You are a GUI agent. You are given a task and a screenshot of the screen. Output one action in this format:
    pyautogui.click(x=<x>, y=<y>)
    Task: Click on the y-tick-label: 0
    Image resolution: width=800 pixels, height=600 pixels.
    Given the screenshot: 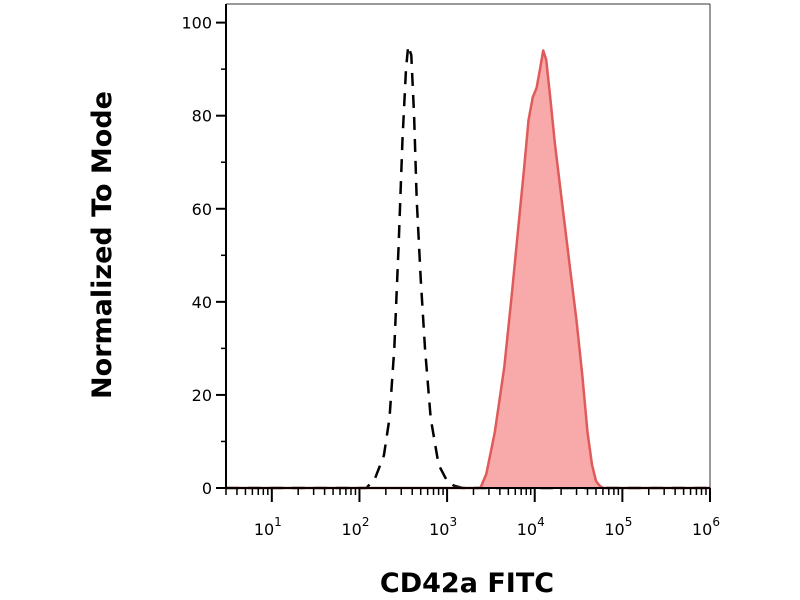 What is the action you would take?
    pyautogui.click(x=207, y=488)
    